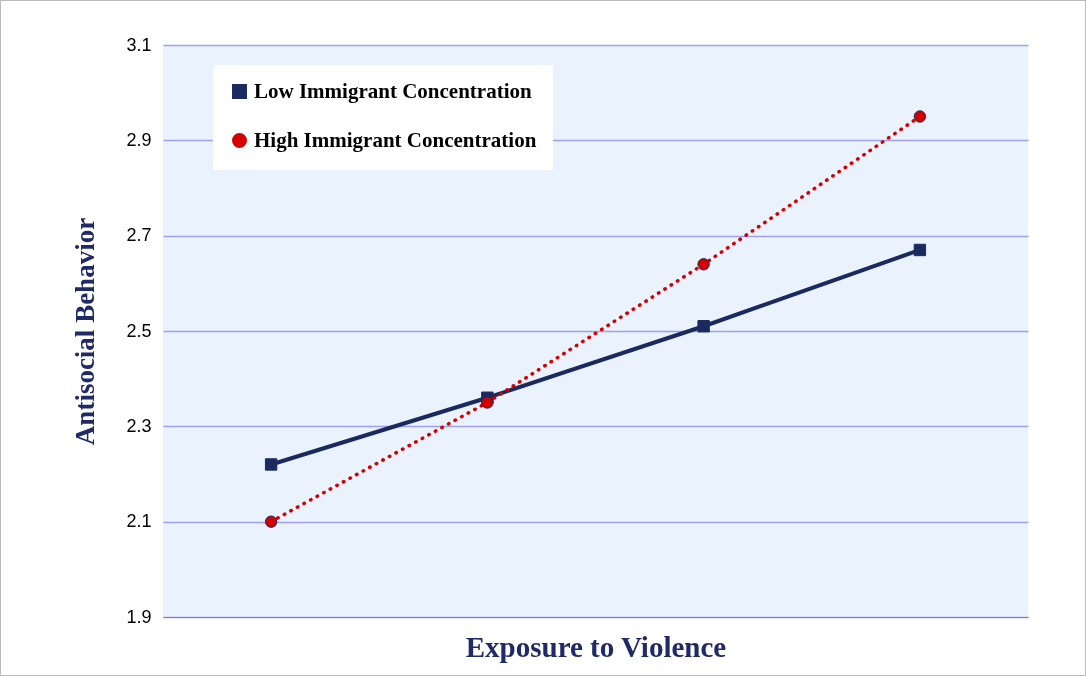 The width and height of the screenshot is (1086, 676). I want to click on y-tick-label: 2.9, so click(139, 139).